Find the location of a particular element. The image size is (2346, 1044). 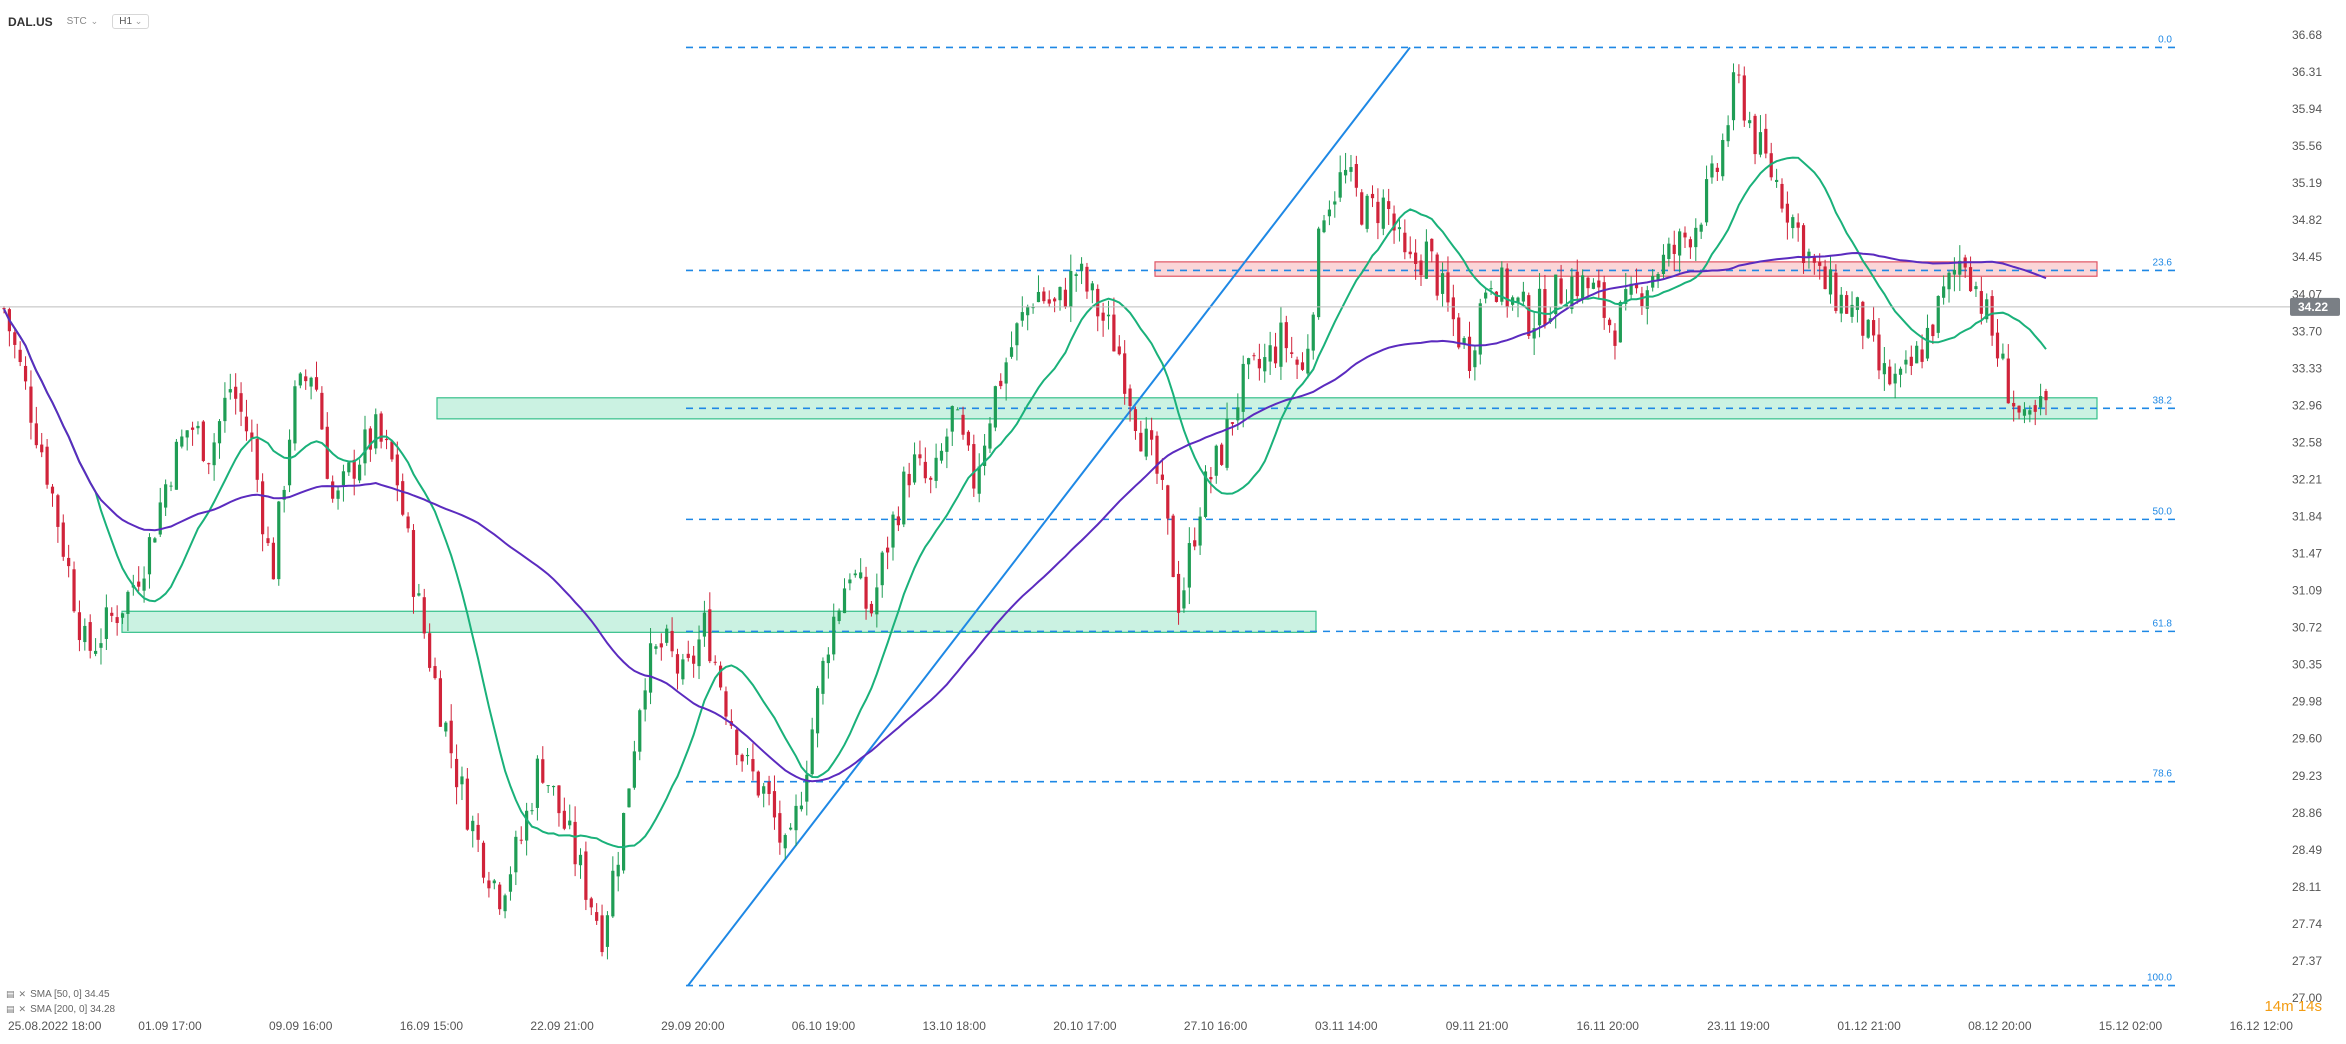

symbol-label: DAL.US is located at coordinates (30, 21).